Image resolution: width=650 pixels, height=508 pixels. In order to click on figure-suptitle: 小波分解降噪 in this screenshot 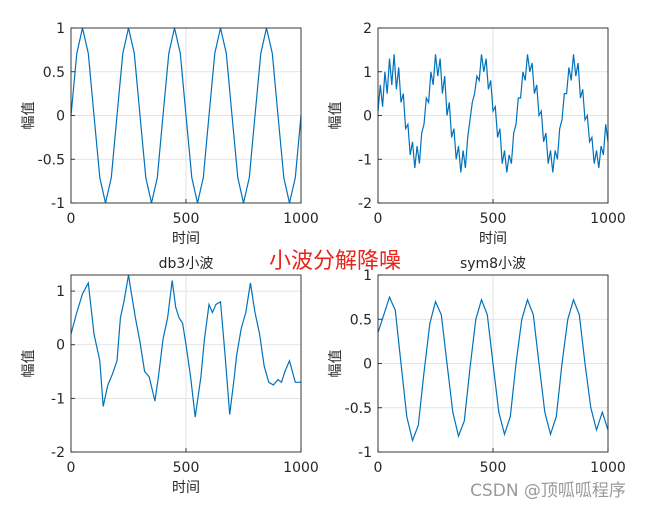, I will do `click(335, 261)`.